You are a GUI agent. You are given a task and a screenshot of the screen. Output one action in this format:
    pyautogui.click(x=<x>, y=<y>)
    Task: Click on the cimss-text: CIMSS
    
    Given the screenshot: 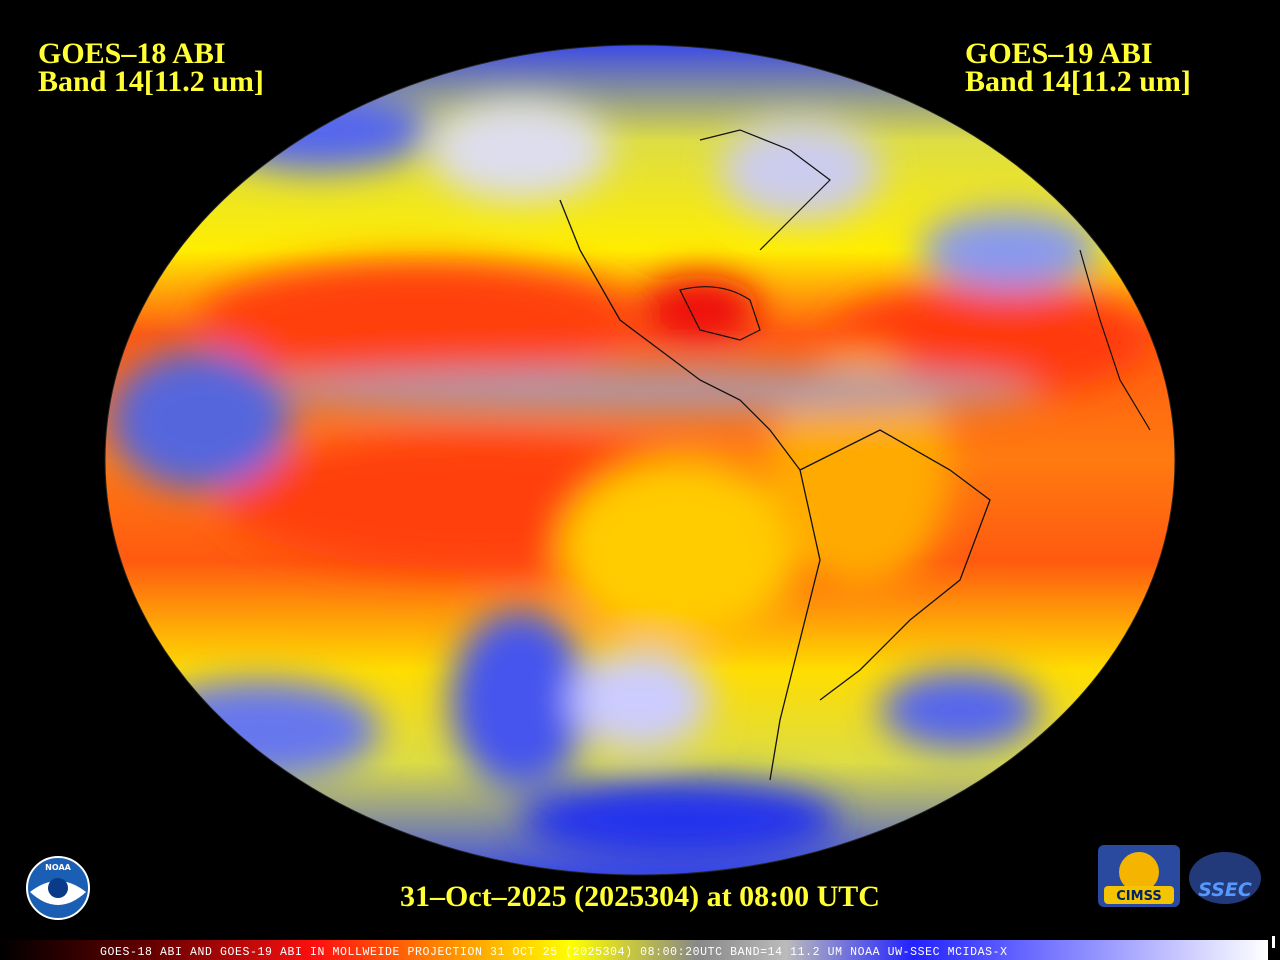 What is the action you would take?
    pyautogui.click(x=1138, y=896)
    